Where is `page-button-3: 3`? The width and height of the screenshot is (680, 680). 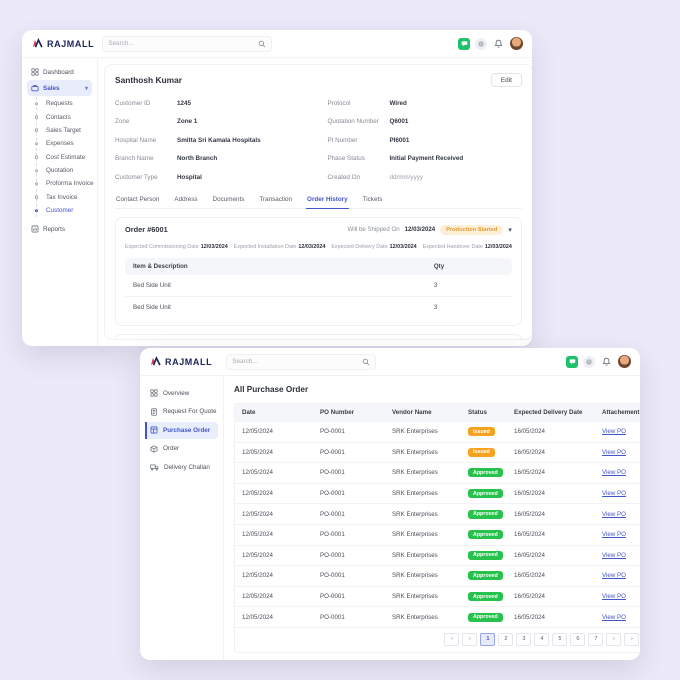
page-button-3: 3 is located at coordinates (524, 639).